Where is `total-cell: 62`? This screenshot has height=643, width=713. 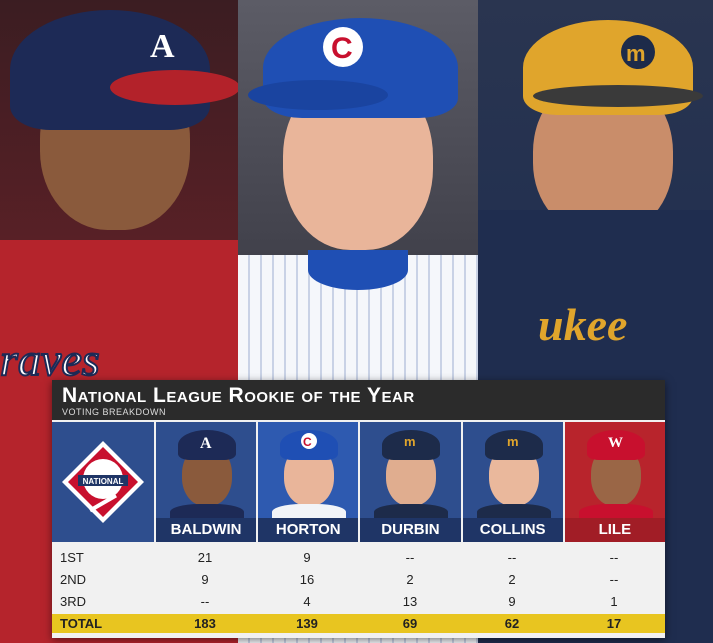
total-cell: 62 is located at coordinates (512, 623).